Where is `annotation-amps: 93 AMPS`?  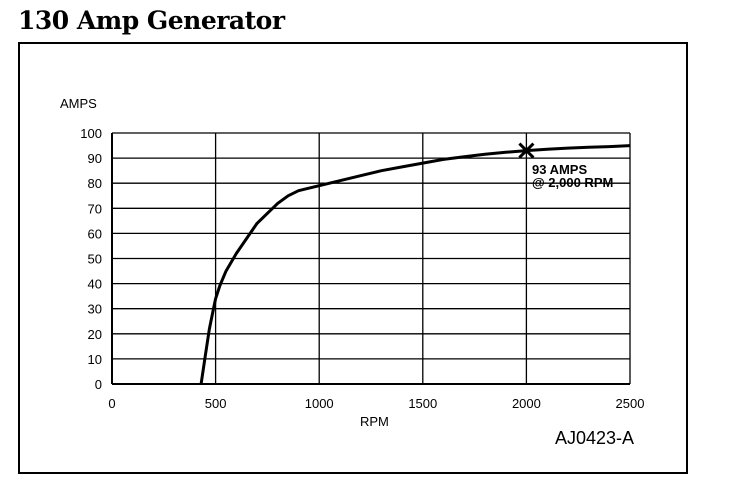
annotation-amps: 93 AMPS is located at coordinates (559, 169).